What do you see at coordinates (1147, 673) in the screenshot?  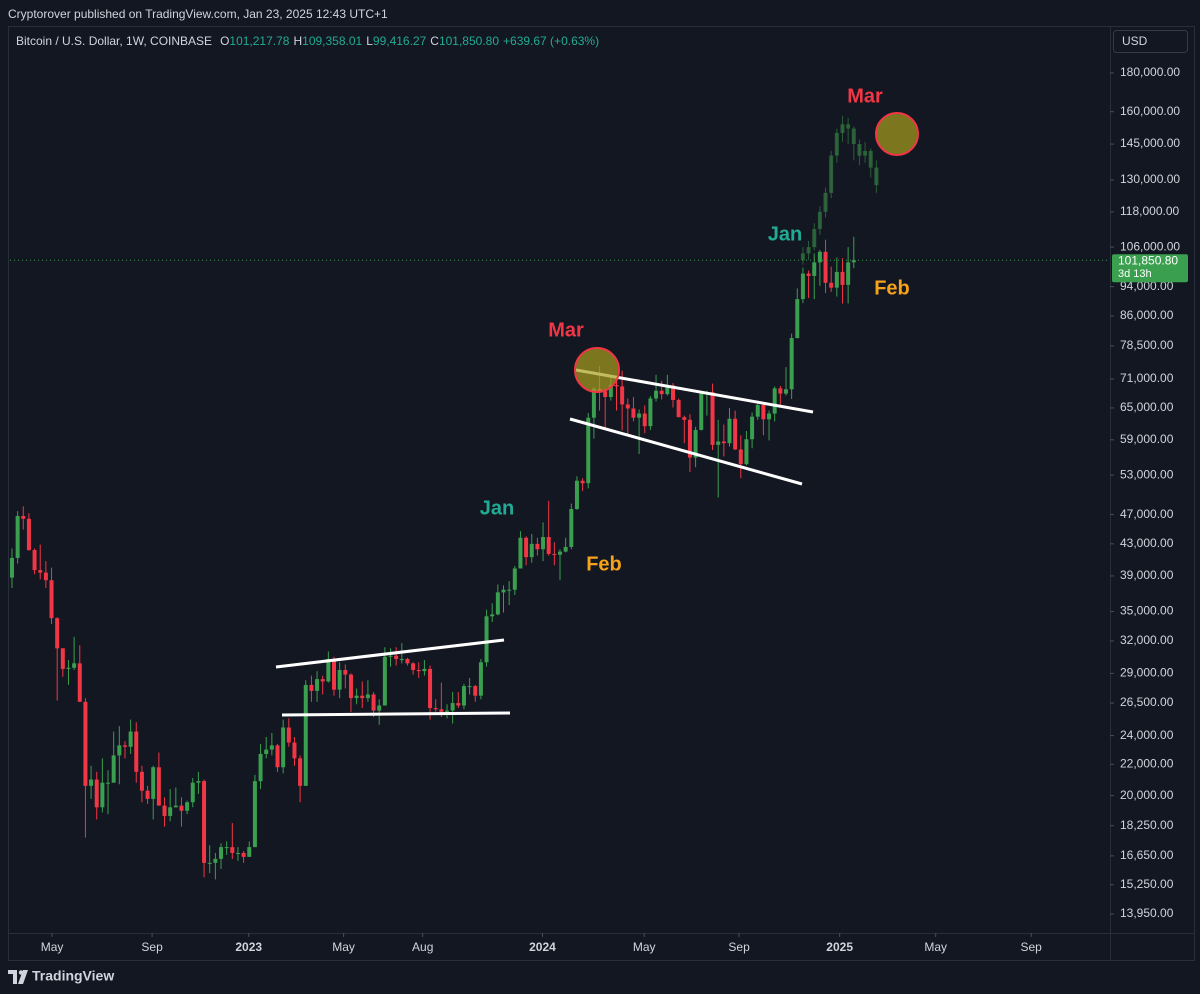 I see `y-tick-label: 29,000.00` at bounding box center [1147, 673].